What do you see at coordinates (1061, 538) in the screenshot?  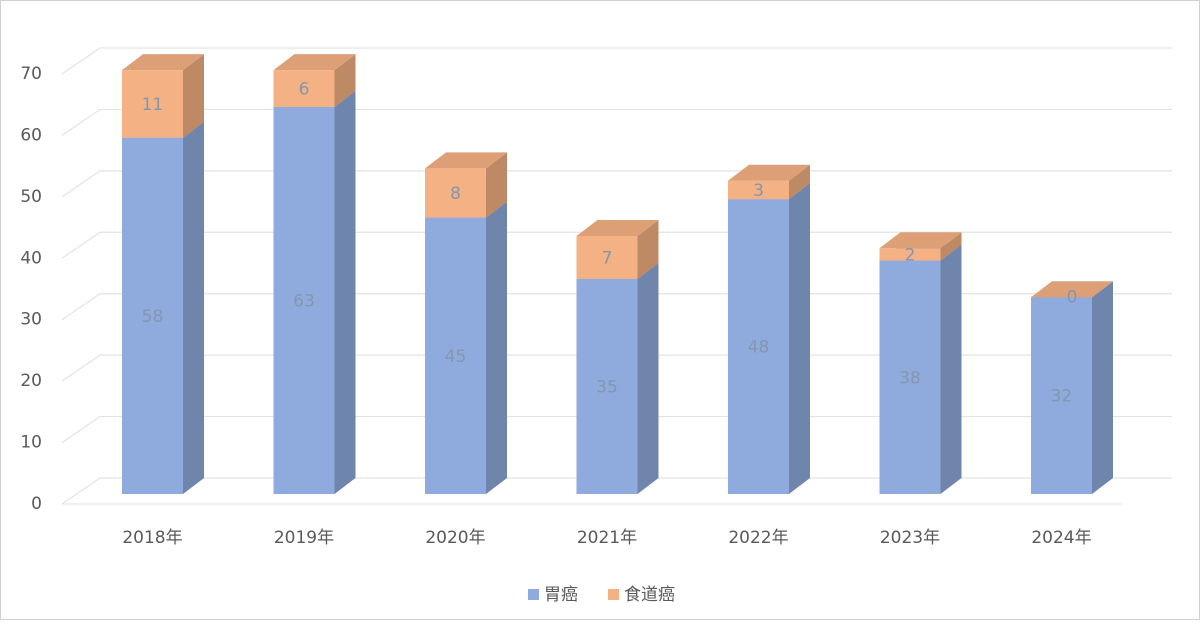 I see `x-tick-label: 2024年` at bounding box center [1061, 538].